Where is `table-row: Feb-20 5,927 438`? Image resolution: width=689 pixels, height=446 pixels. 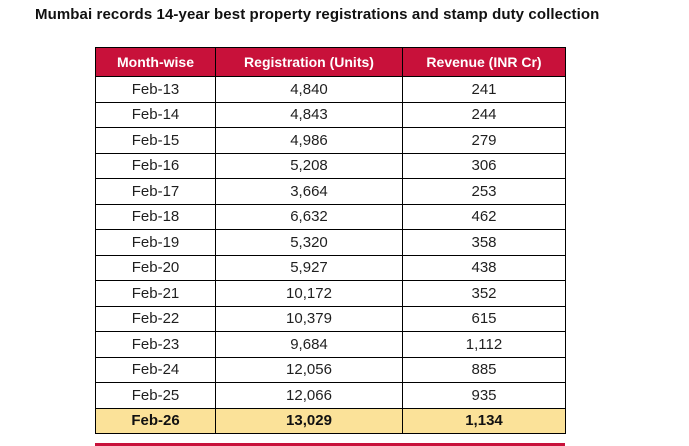
table-row: Feb-20 5,927 438 is located at coordinates (330, 267).